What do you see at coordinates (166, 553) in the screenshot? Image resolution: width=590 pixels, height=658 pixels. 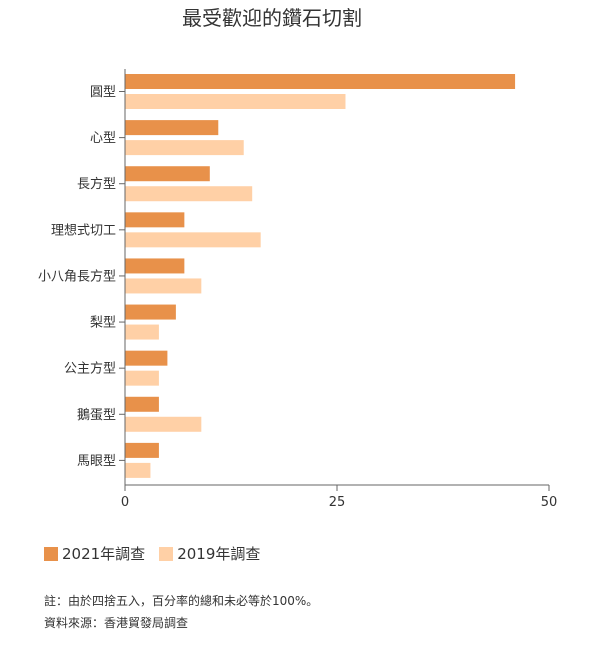 I see `legend-swatch-2019` at bounding box center [166, 553].